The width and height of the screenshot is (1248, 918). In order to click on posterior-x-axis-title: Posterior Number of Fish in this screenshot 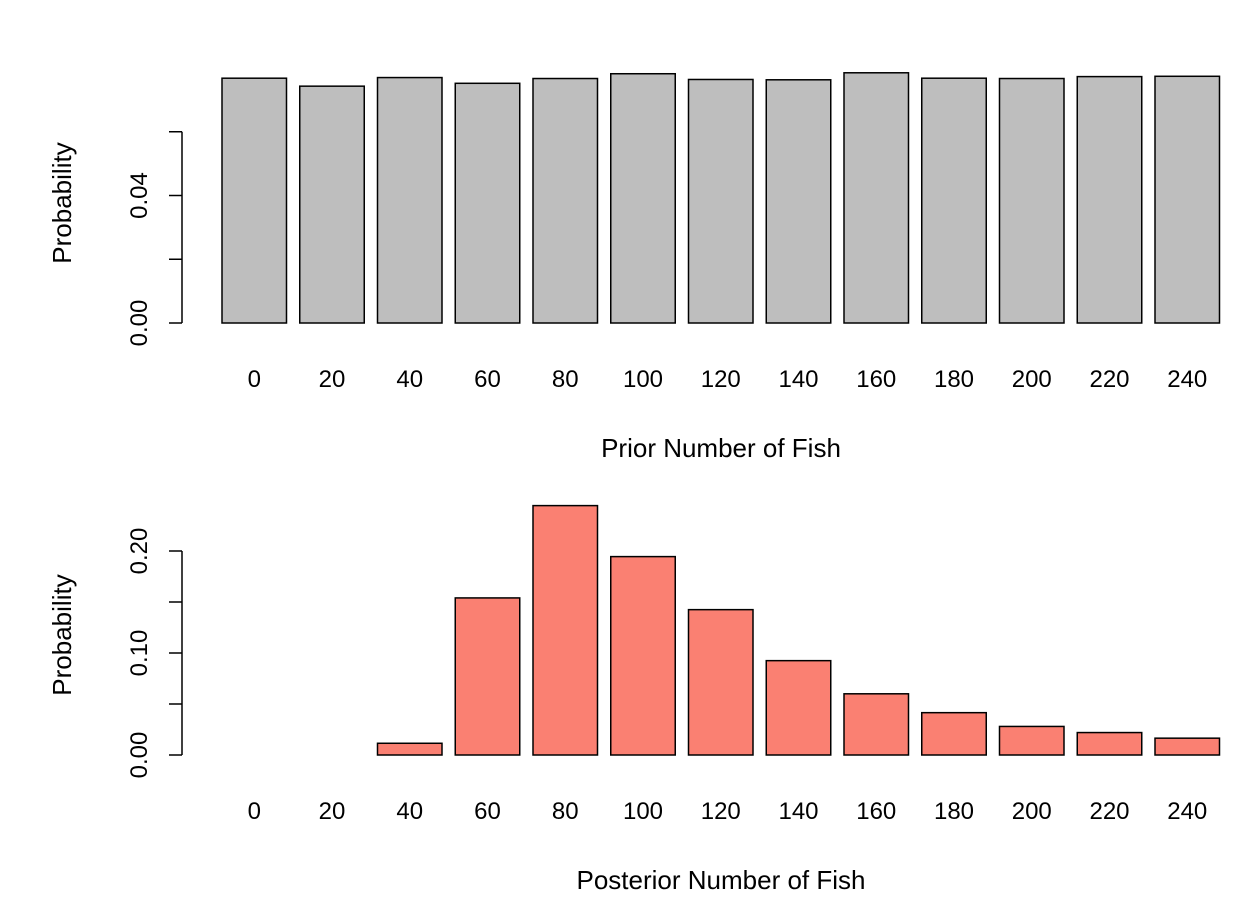, I will do `click(721, 880)`.